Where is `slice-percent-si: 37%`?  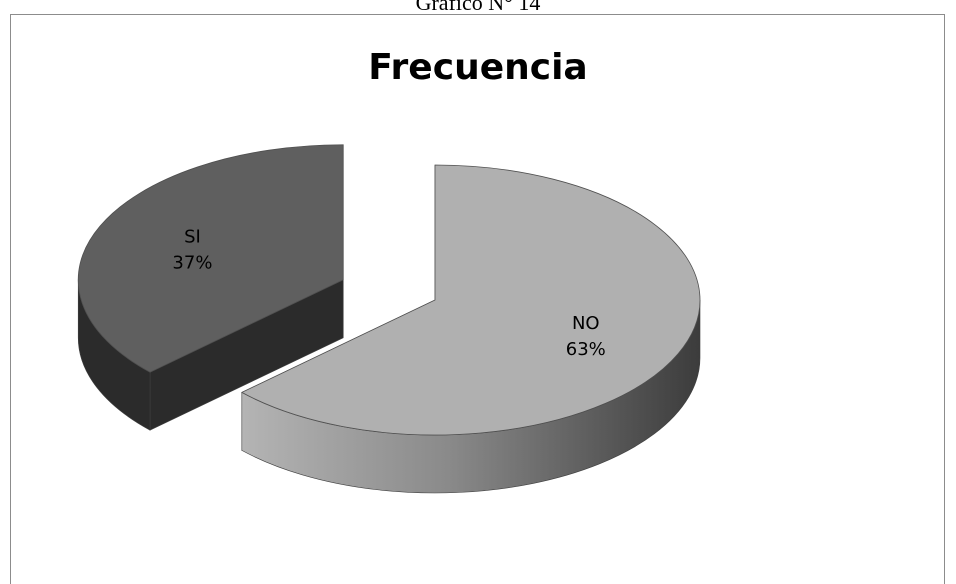
slice-percent-si: 37% is located at coordinates (192, 263).